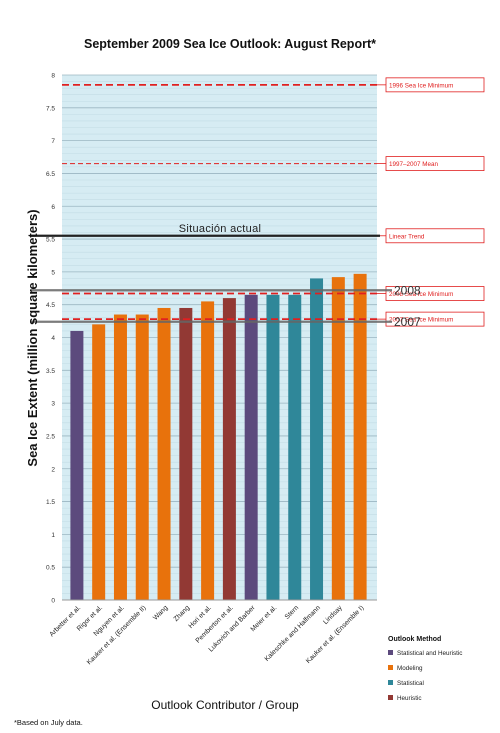 This screenshot has width=500, height=733. I want to click on y-tick-label: 4, so click(53, 338).